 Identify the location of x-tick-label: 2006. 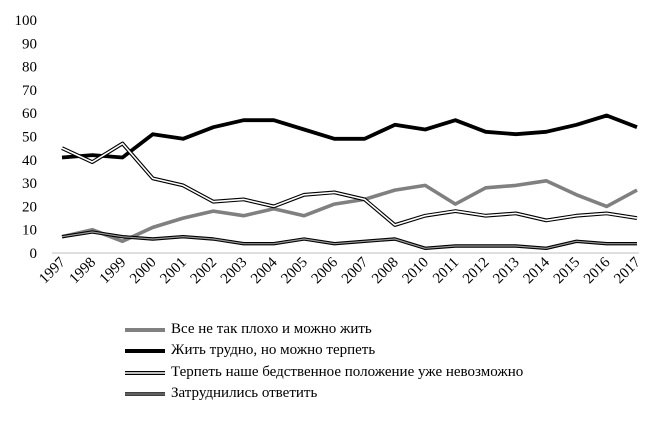
(325, 270).